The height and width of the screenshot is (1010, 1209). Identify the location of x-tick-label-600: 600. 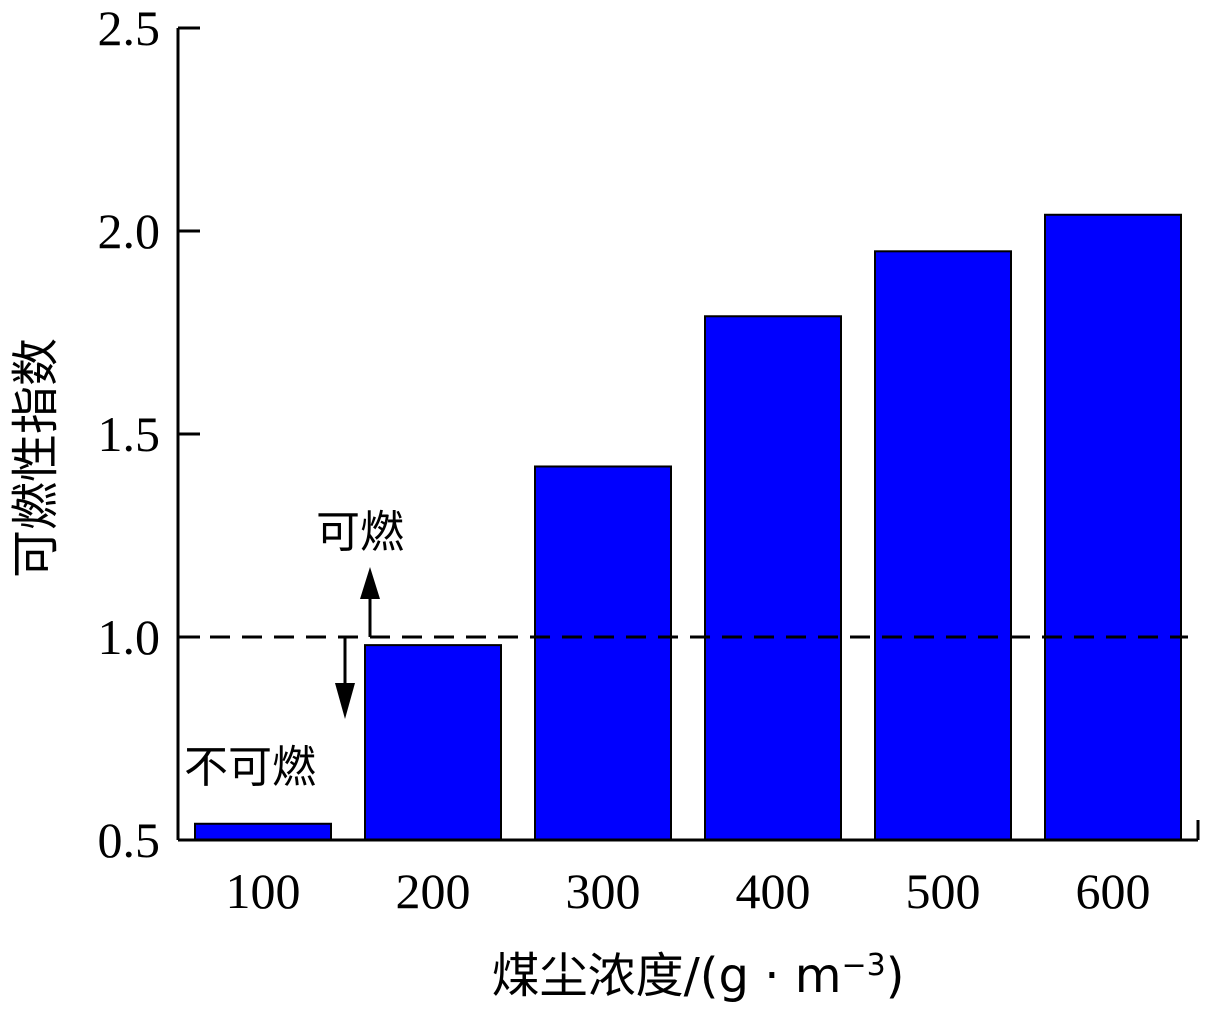
(1113, 891).